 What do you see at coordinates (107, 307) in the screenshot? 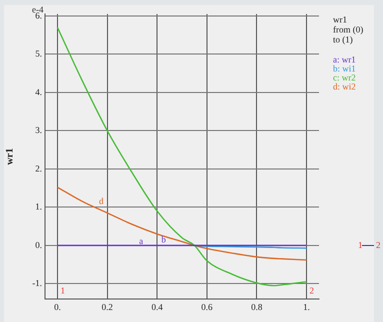
I see `x-tick-label: 0.2` at bounding box center [107, 307].